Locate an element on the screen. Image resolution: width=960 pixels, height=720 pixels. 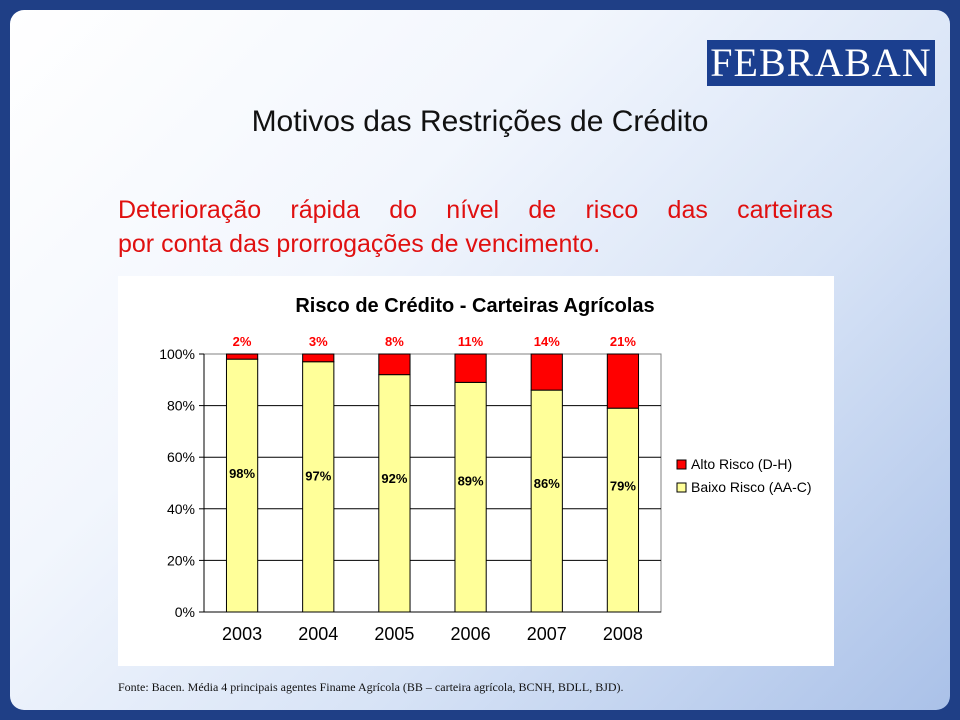
y-tick-label: 40% is located at coordinates (181, 509).